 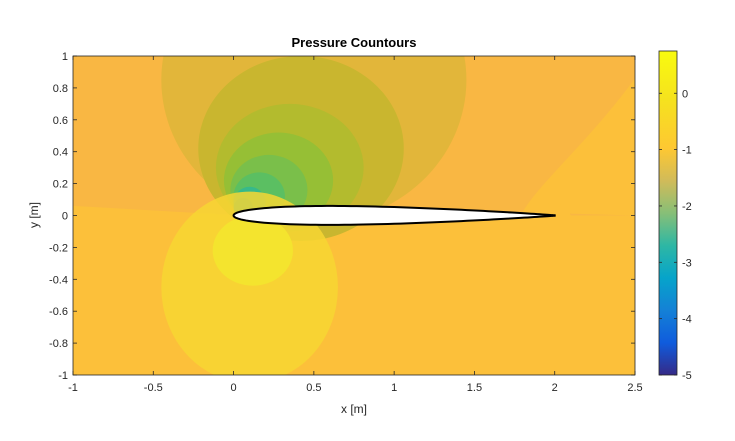 What do you see at coordinates (234, 388) in the screenshot?
I see `x-tick-label: 0` at bounding box center [234, 388].